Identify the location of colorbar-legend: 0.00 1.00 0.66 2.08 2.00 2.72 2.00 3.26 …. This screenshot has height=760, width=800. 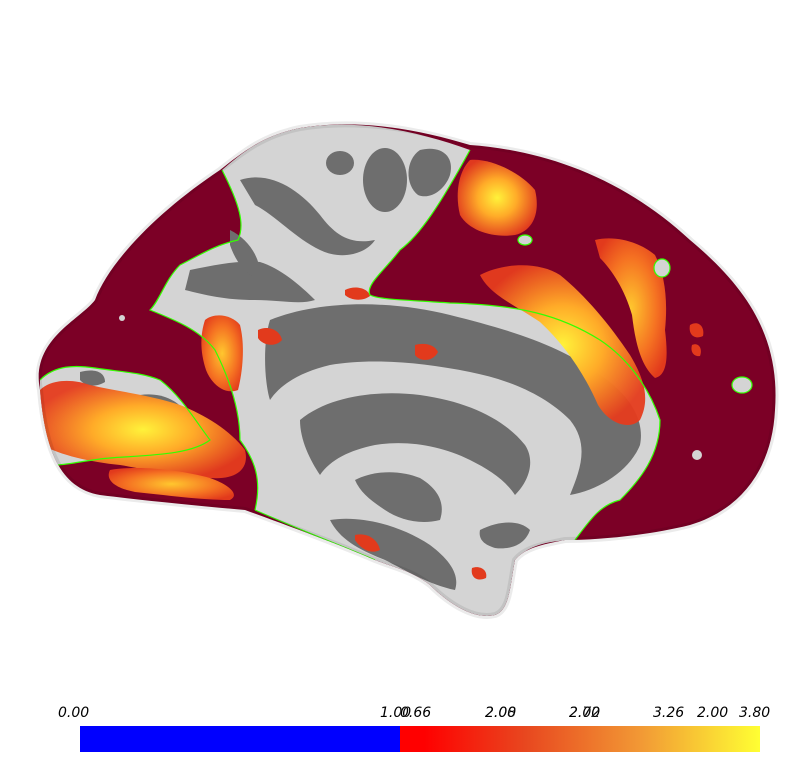
(400, 725).